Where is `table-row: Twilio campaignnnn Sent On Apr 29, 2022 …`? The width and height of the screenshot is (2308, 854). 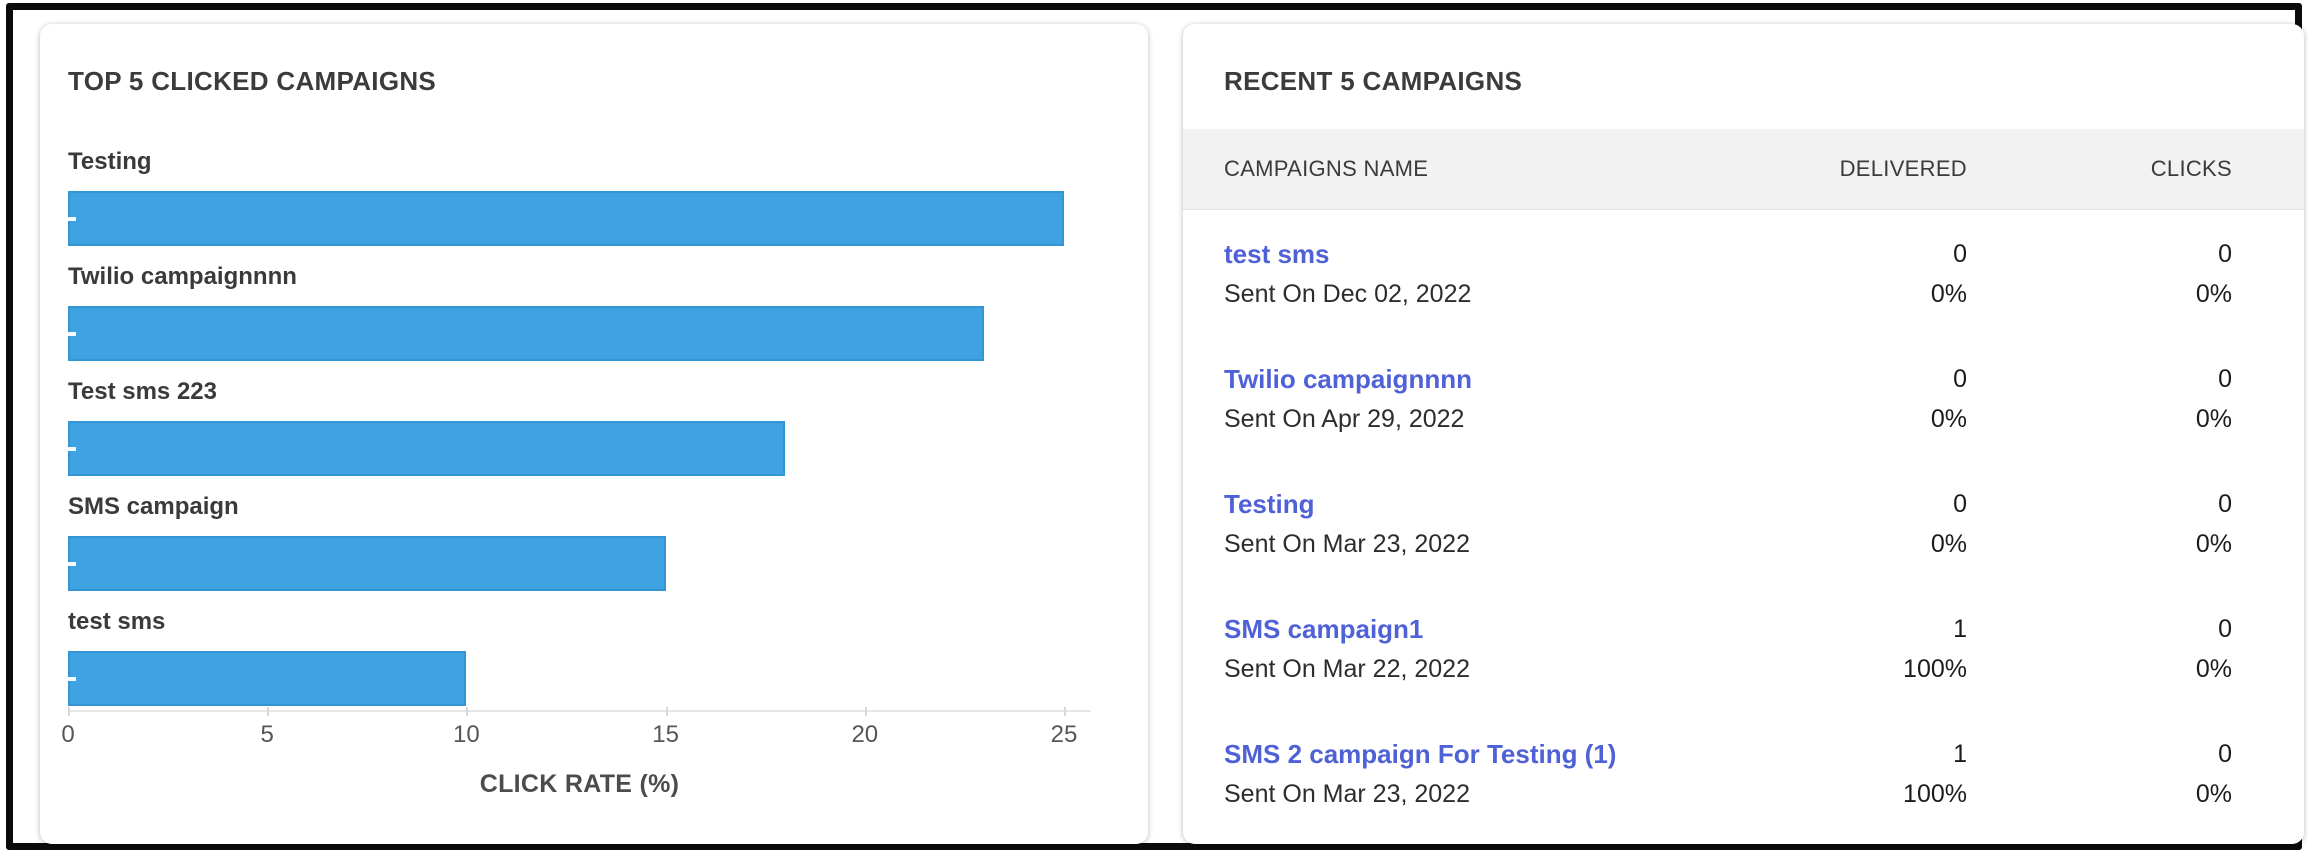 table-row: Twilio campaignnnn Sent On Apr 29, 2022 … is located at coordinates (1743, 397).